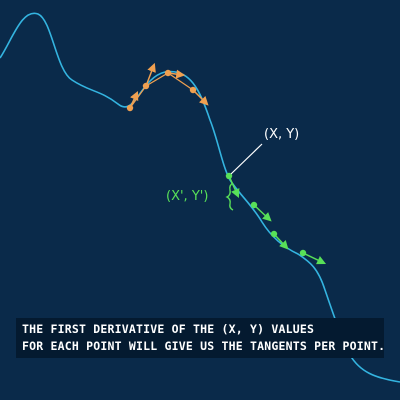  What do you see at coordinates (187, 196) in the screenshot?
I see `derivative-label: (X', Y')` at bounding box center [187, 196].